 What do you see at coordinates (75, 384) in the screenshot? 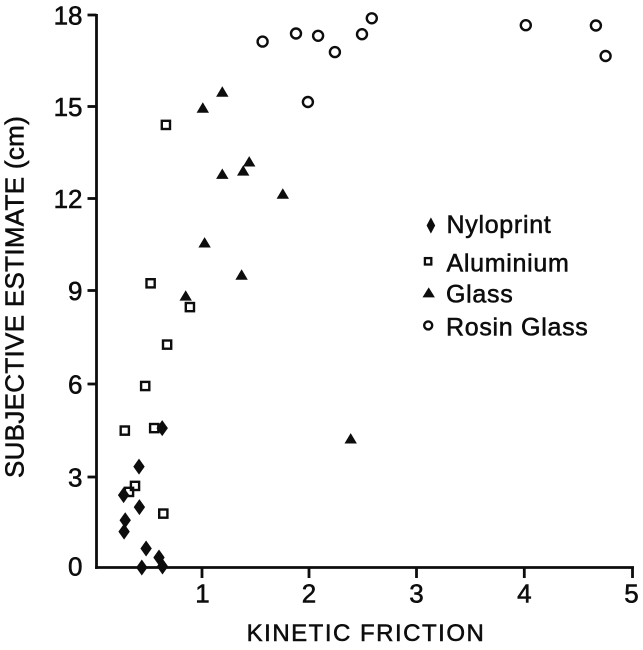
I see `svg-text: 6` at bounding box center [75, 384].